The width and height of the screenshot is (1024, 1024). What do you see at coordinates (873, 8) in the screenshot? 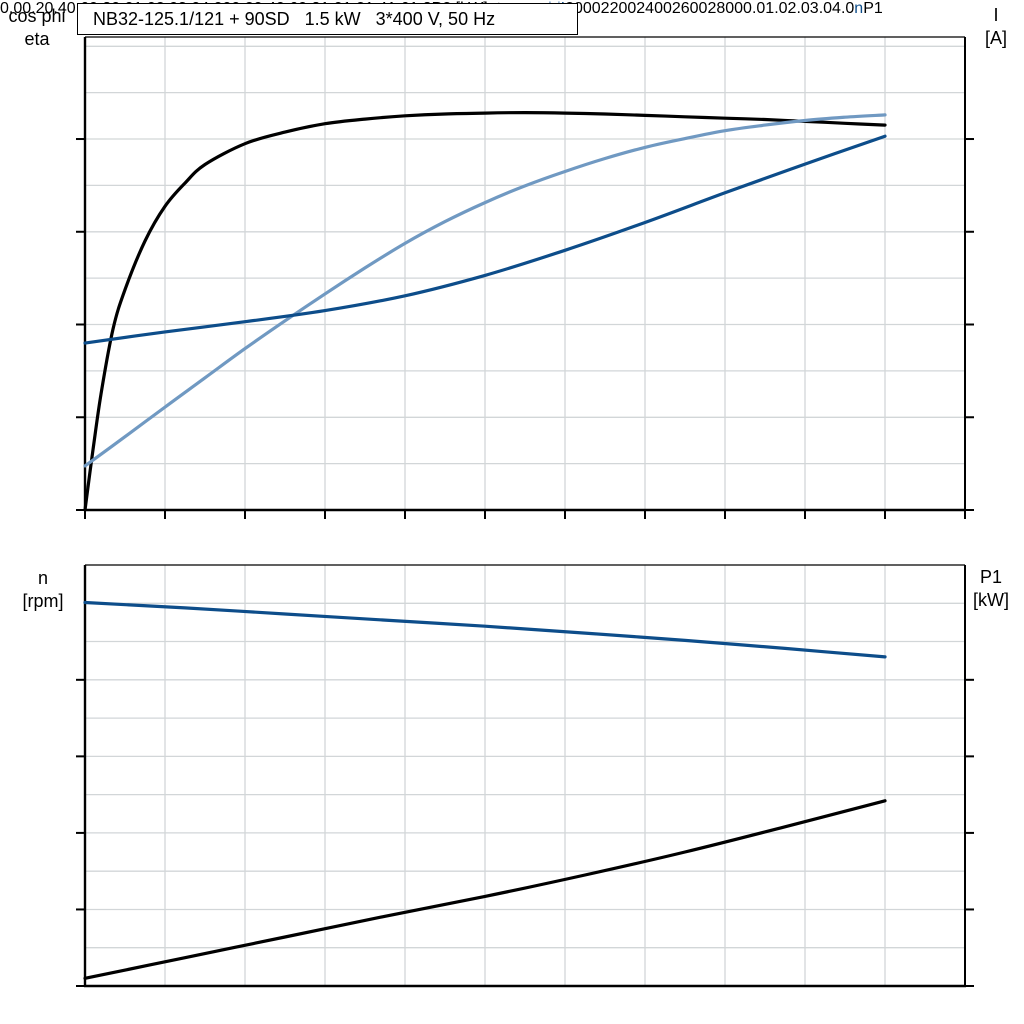
I see `series-label-P1: P1` at bounding box center [873, 8].